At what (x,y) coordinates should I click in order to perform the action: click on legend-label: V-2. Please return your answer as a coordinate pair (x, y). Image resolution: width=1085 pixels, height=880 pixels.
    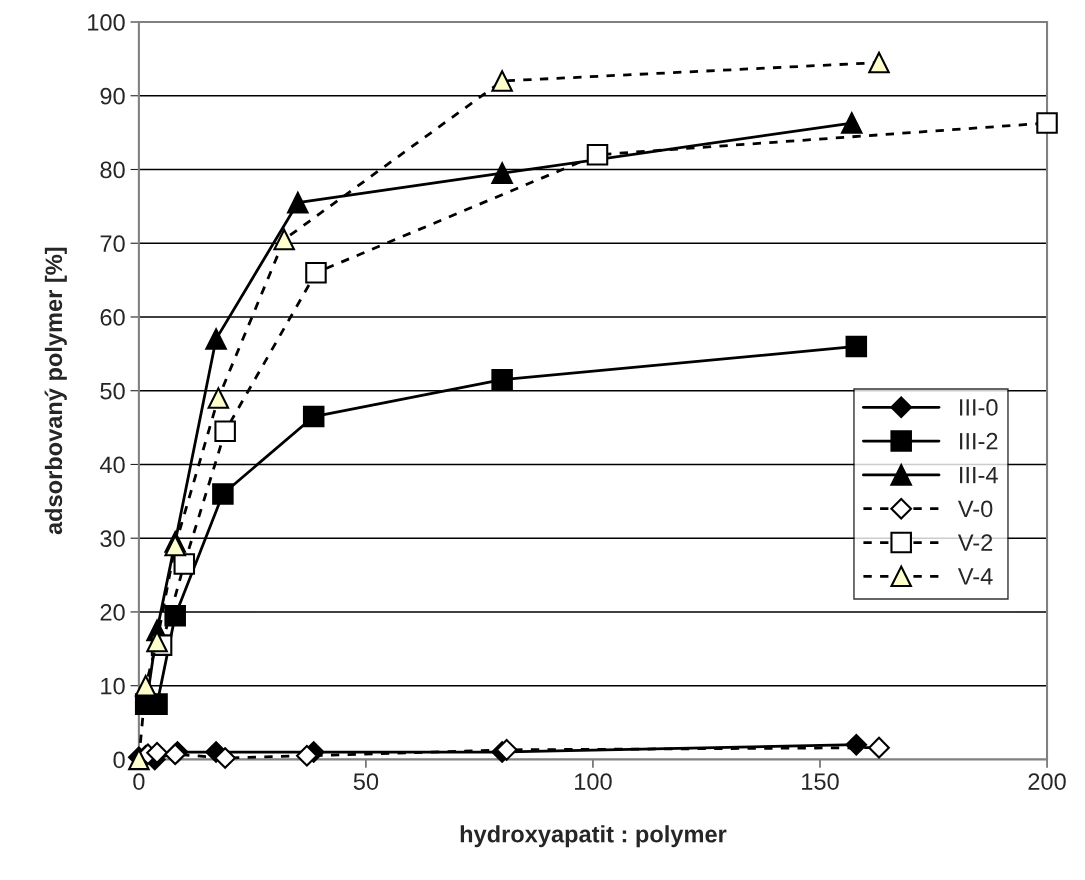
    Looking at the image, I should click on (975, 542).